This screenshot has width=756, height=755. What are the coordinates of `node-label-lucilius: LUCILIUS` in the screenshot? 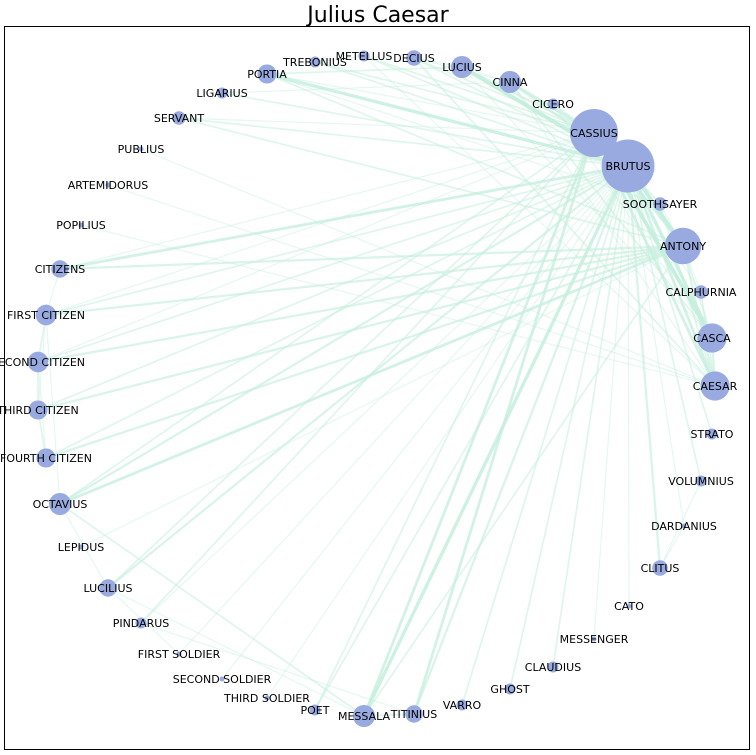 It's located at (108, 588).